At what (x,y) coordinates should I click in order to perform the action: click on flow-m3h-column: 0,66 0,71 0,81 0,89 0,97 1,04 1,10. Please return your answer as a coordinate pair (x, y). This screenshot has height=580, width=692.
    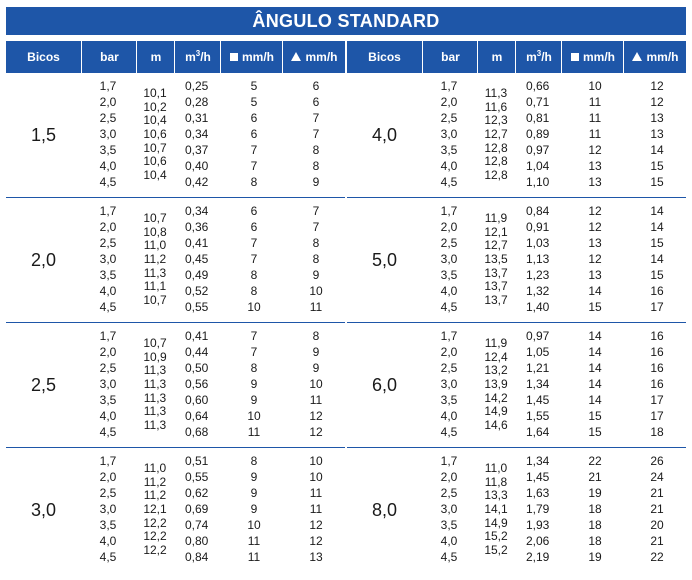
    Looking at the image, I should click on (544, 134).